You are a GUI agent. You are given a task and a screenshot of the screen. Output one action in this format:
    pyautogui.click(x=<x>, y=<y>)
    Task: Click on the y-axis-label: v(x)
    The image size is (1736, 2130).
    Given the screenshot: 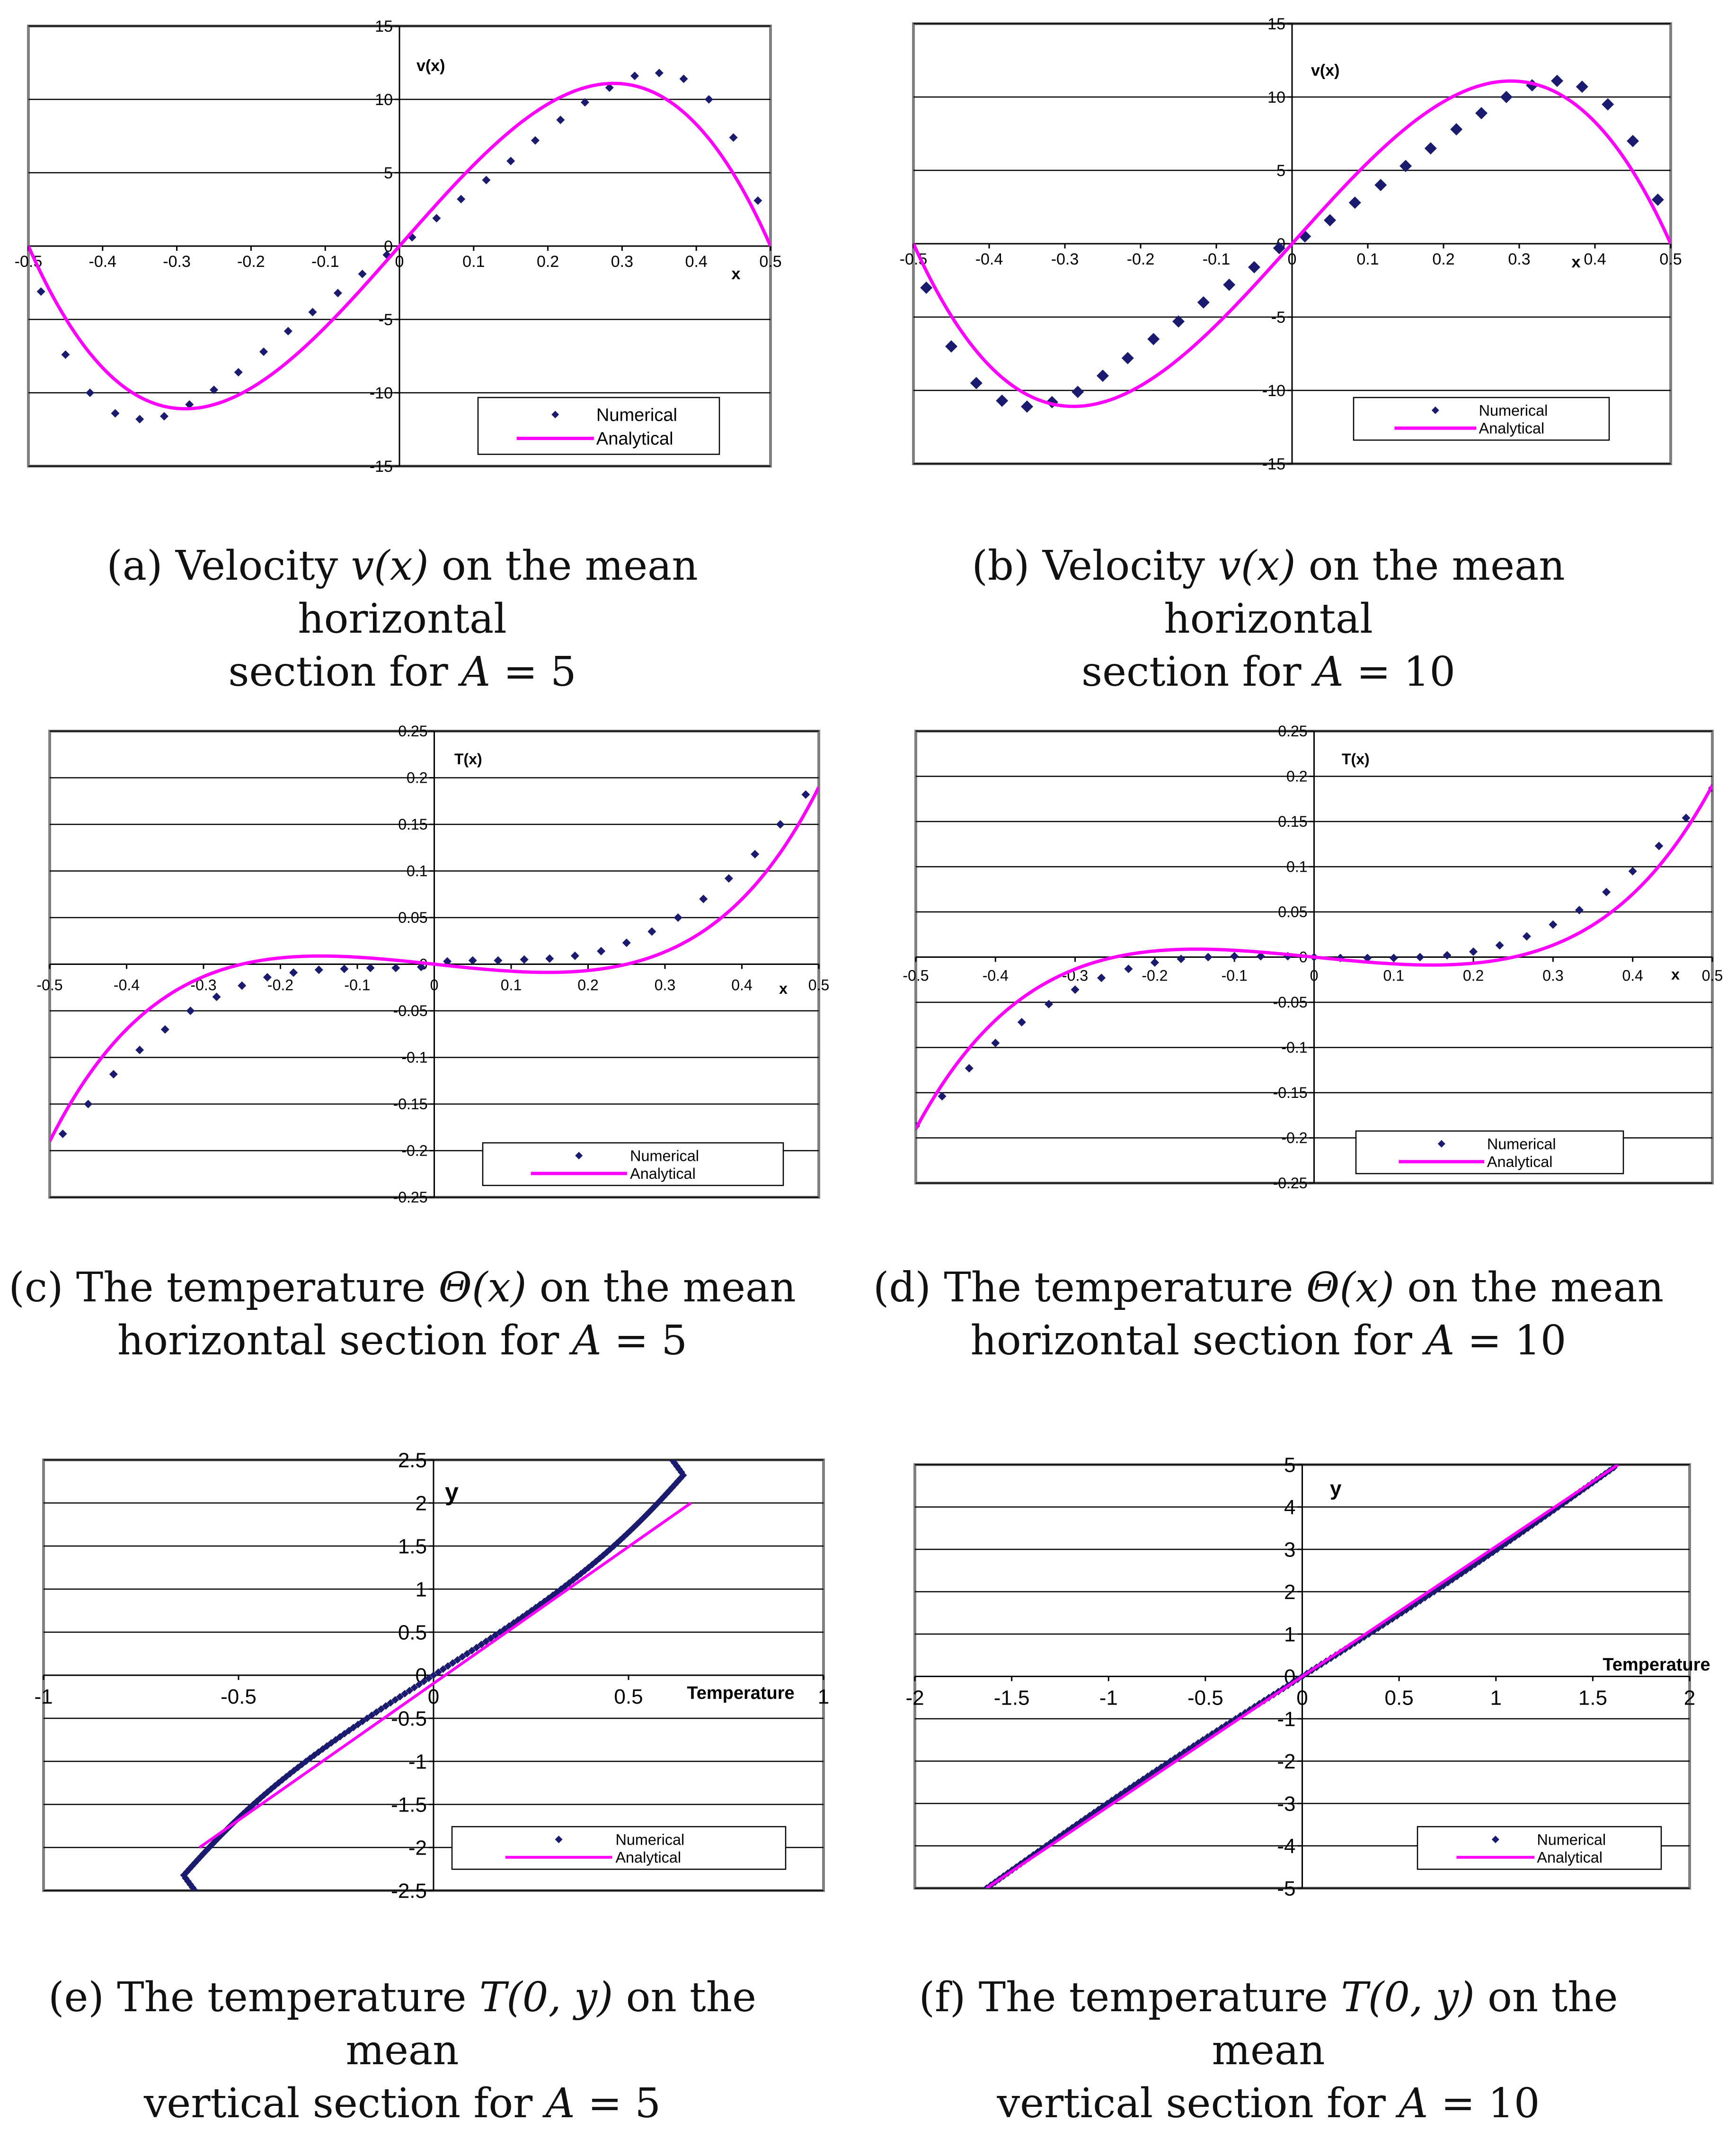 What is the action you would take?
    pyautogui.click(x=430, y=66)
    